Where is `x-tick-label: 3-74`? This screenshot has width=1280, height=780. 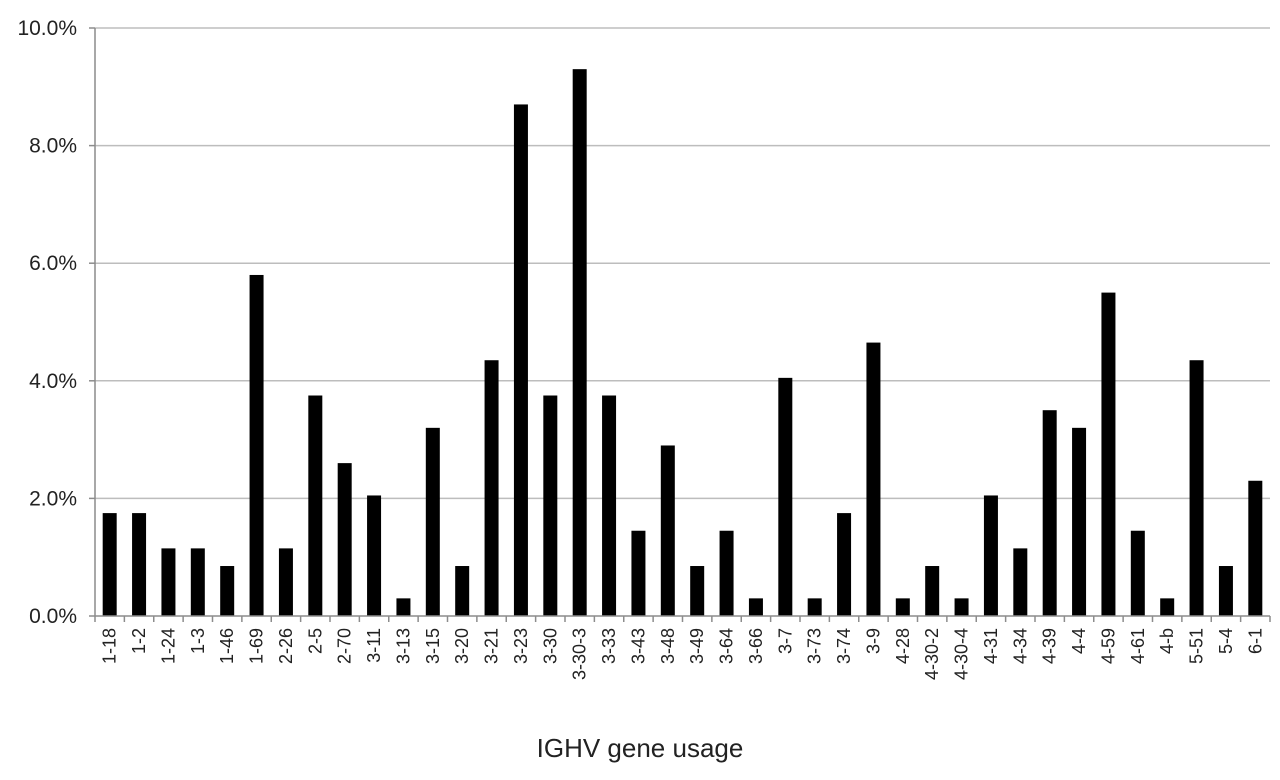
x-tick-label: 3-74 is located at coordinates (844, 646).